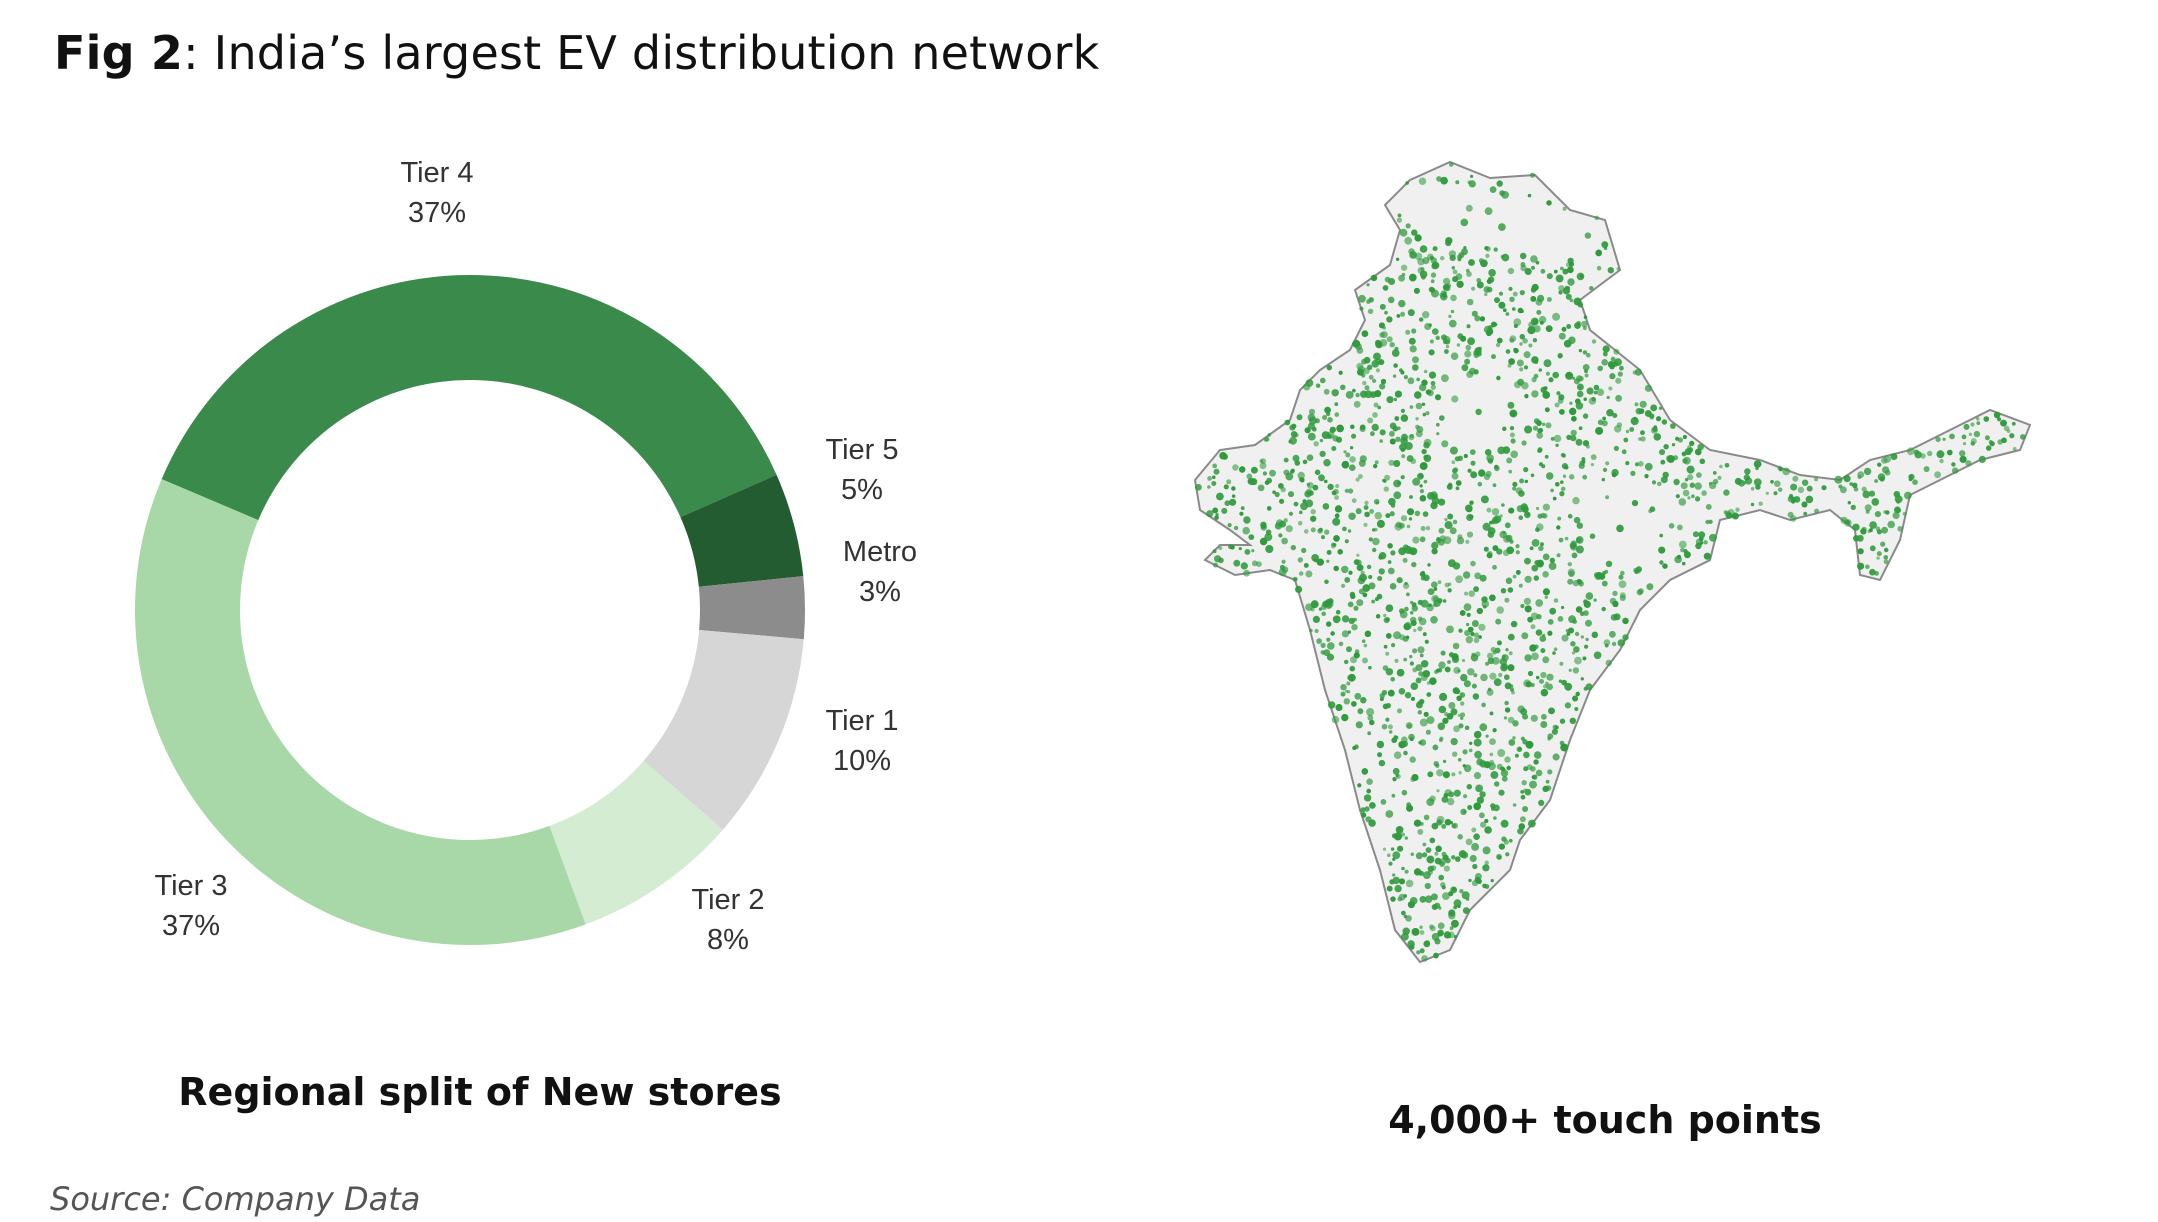 Image resolution: width=2158 pixels, height=1222 pixels. Describe the element at coordinates (436, 173) in the screenshot. I see `slice-label: Tier 4` at that location.